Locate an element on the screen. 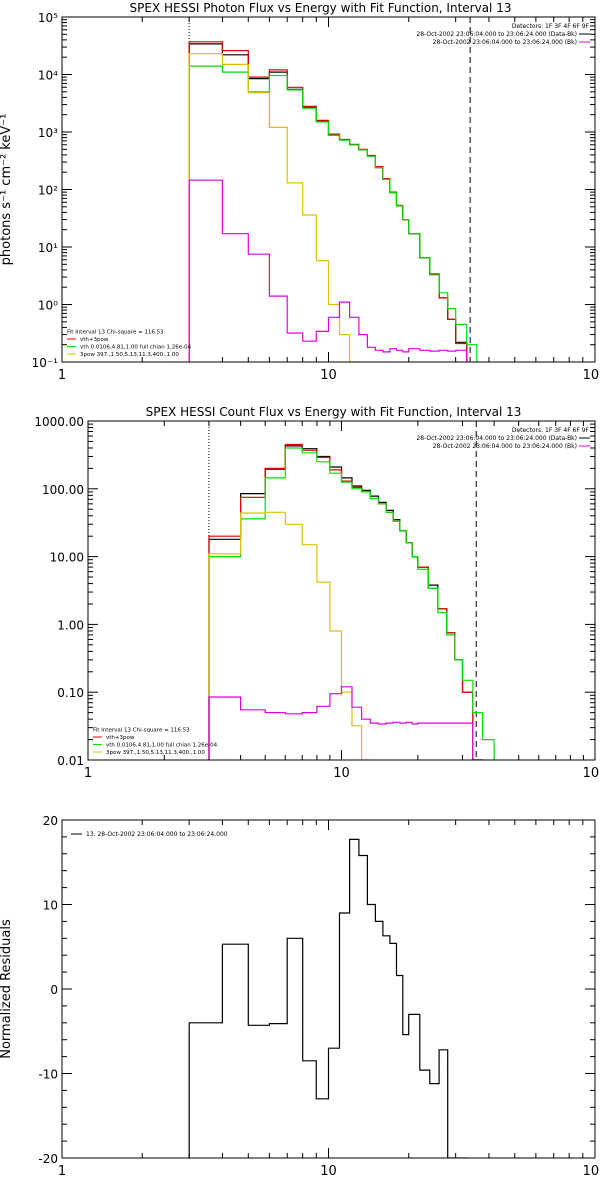  y-axis-label: Normalized Residuals is located at coordinates (7, 989).